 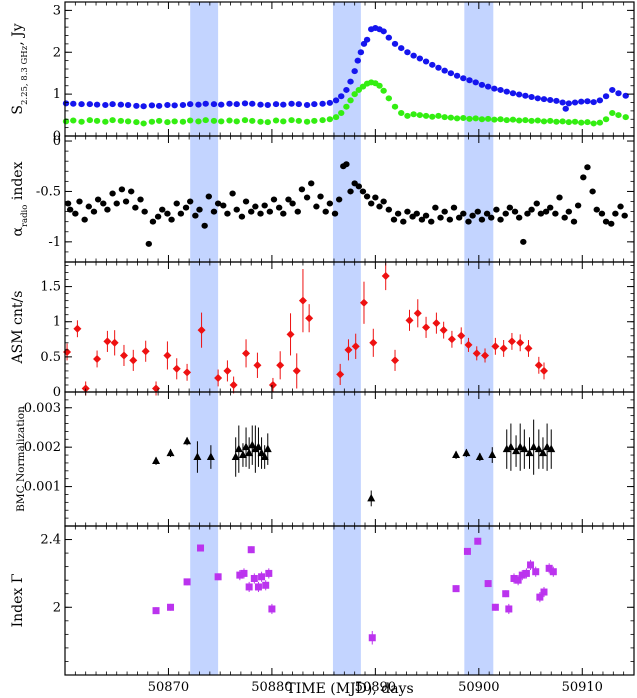 I want to click on y-axis-label: S2.25, 8.3 GHz, Jy, so click(x=20, y=68).